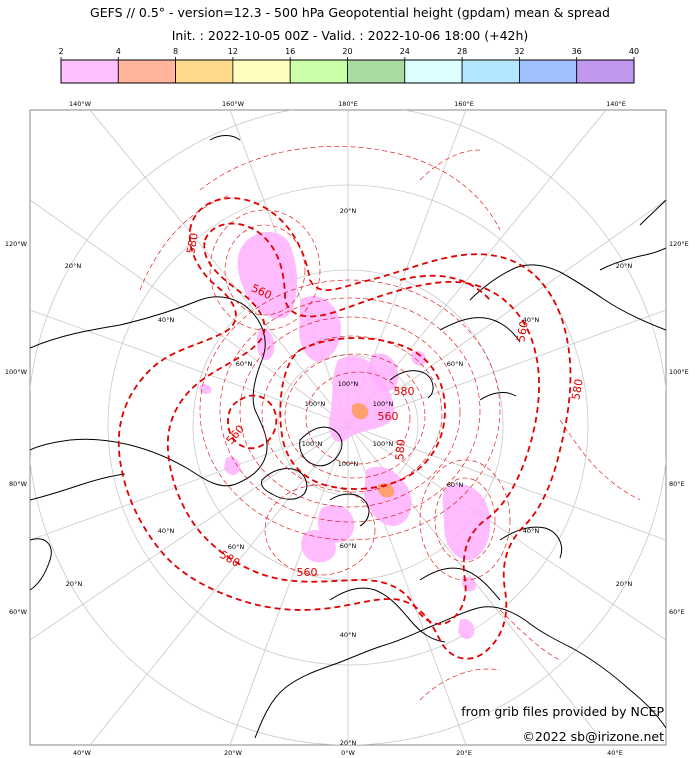  Describe the element at coordinates (348, 65) in the screenshot. I see `colorbar: 2 4 8 12 16 20 24 28 32 36 40` at that location.